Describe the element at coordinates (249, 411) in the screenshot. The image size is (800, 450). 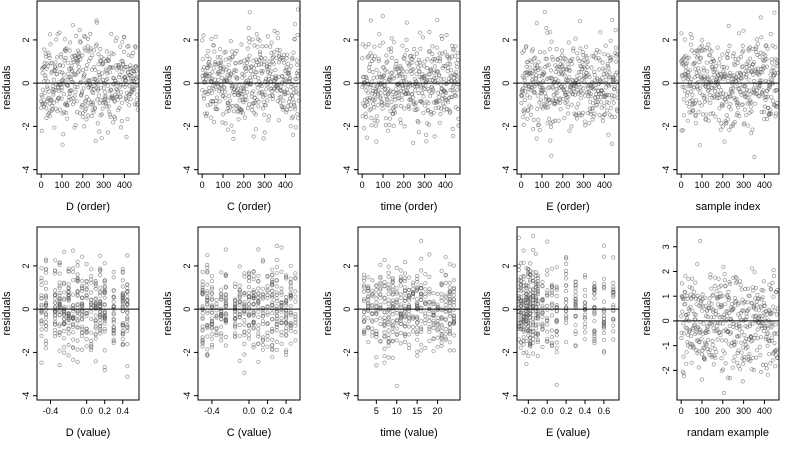
I see `x-tick-label: 0.0` at that location.